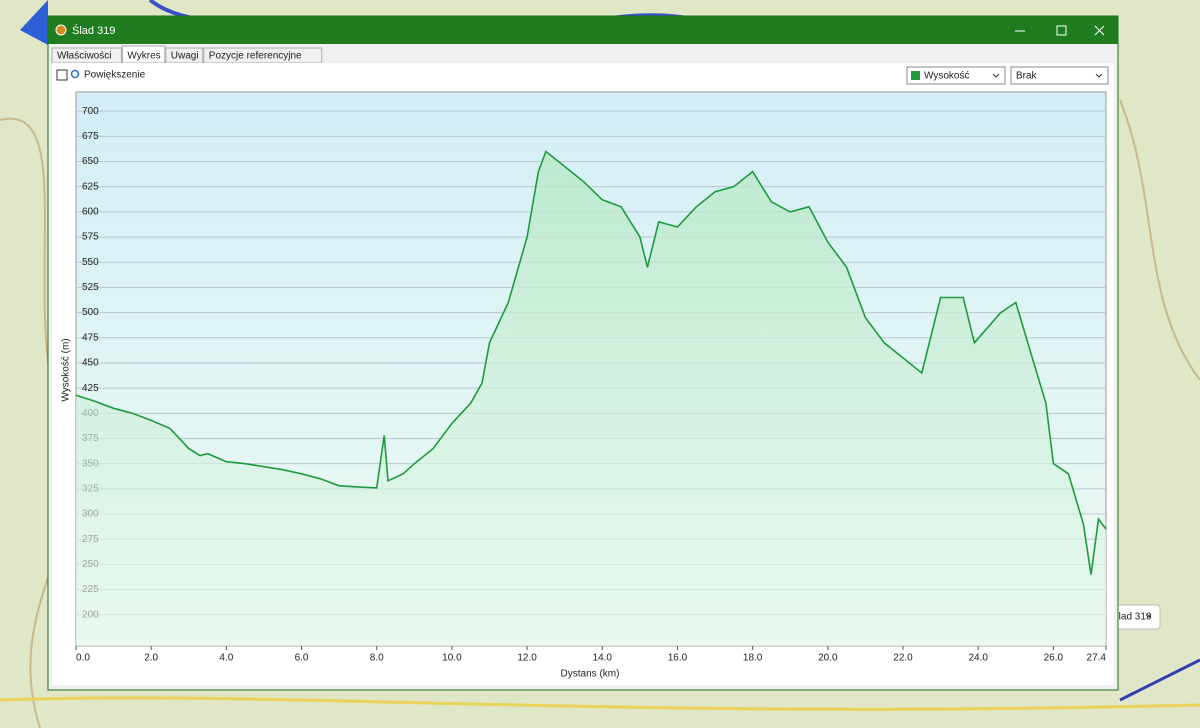 The width and height of the screenshot is (1200, 728). Describe the element at coordinates (1027, 76) in the screenshot. I see `second-dropdown-label: Brak` at that location.